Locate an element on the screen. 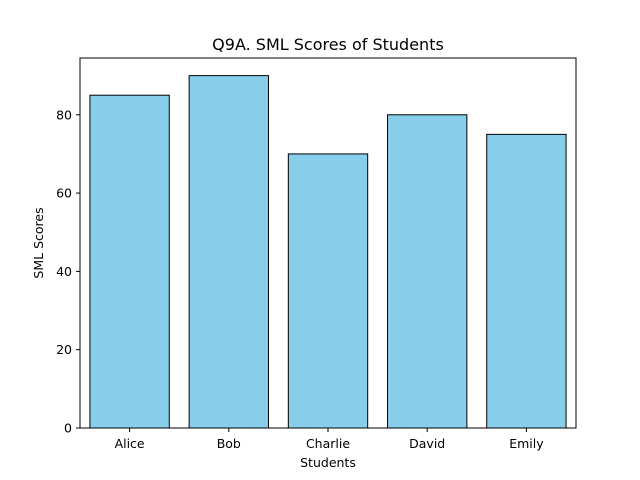 Image resolution: width=640 pixels, height=480 pixels. x-tick-label-bob: Bob is located at coordinates (229, 443).